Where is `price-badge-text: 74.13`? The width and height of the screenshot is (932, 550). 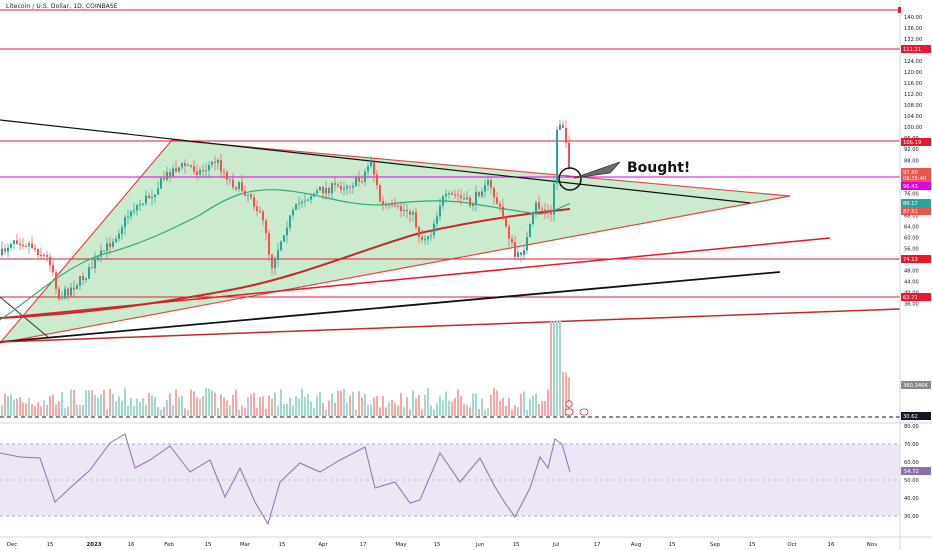
price-badge-text: 74.13 is located at coordinates (910, 260).